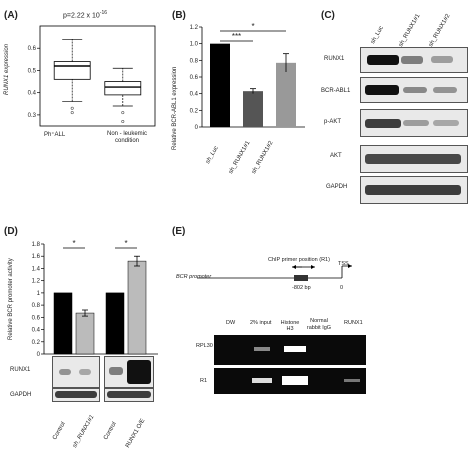 The width and height of the screenshot is (474, 449). Describe the element at coordinates (440, 31) in the screenshot. I see `panel-c-lane-3: sh_RUNX1#2` at that location.